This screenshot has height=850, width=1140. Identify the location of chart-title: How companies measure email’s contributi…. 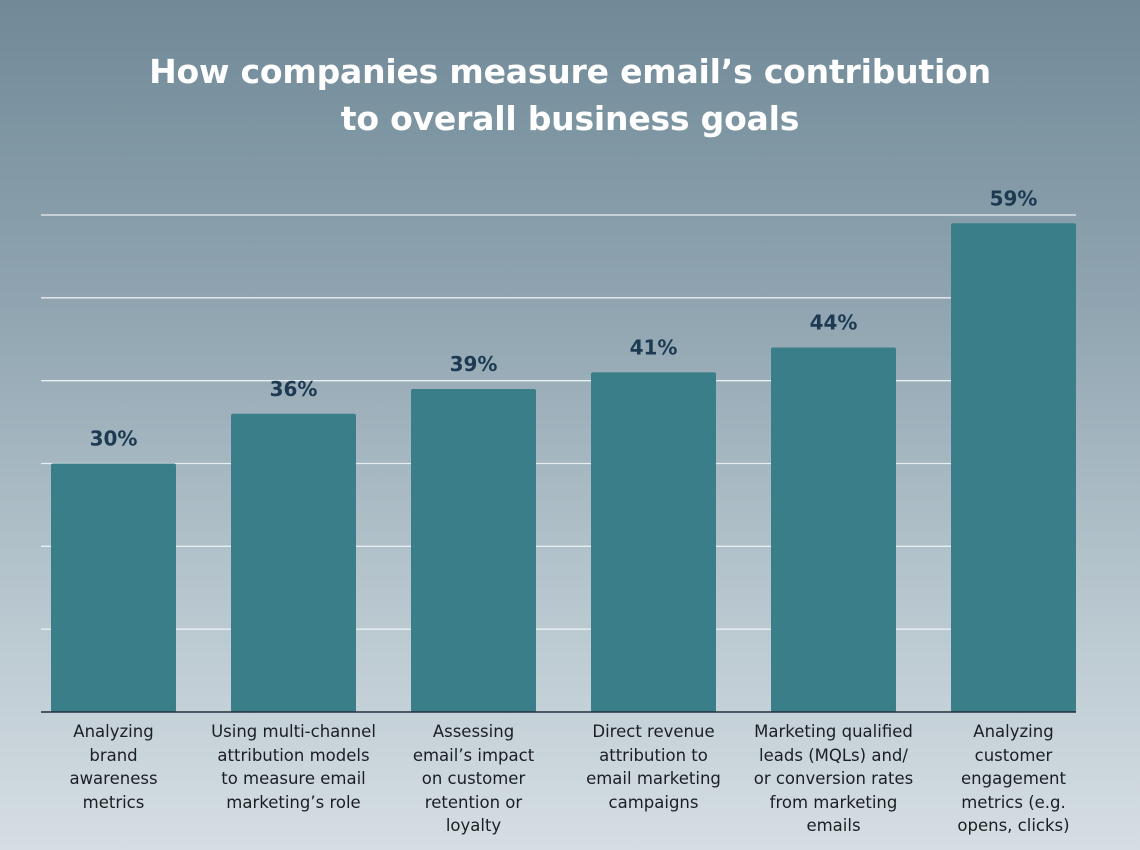
(570, 95).